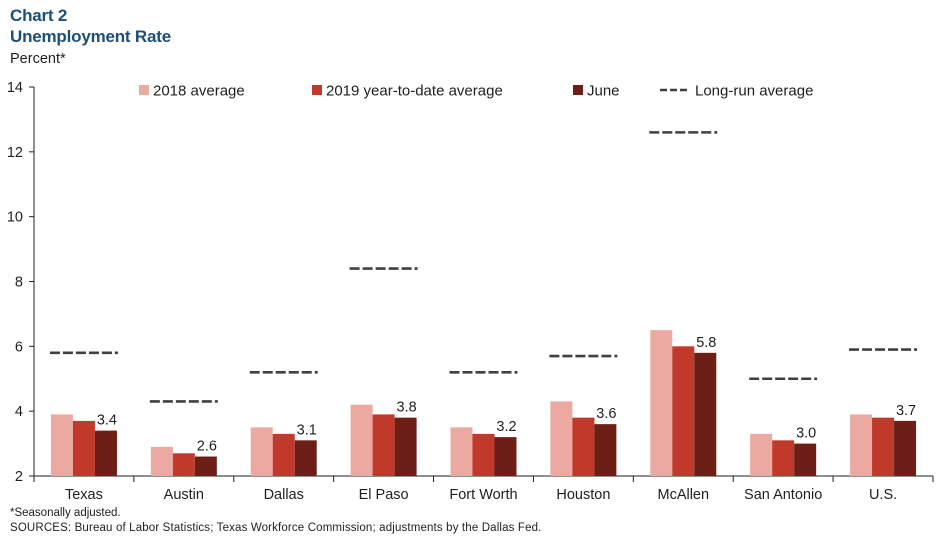 The width and height of the screenshot is (949, 541). What do you see at coordinates (883, 495) in the screenshot?
I see `x-category-label: U.S.` at bounding box center [883, 495].